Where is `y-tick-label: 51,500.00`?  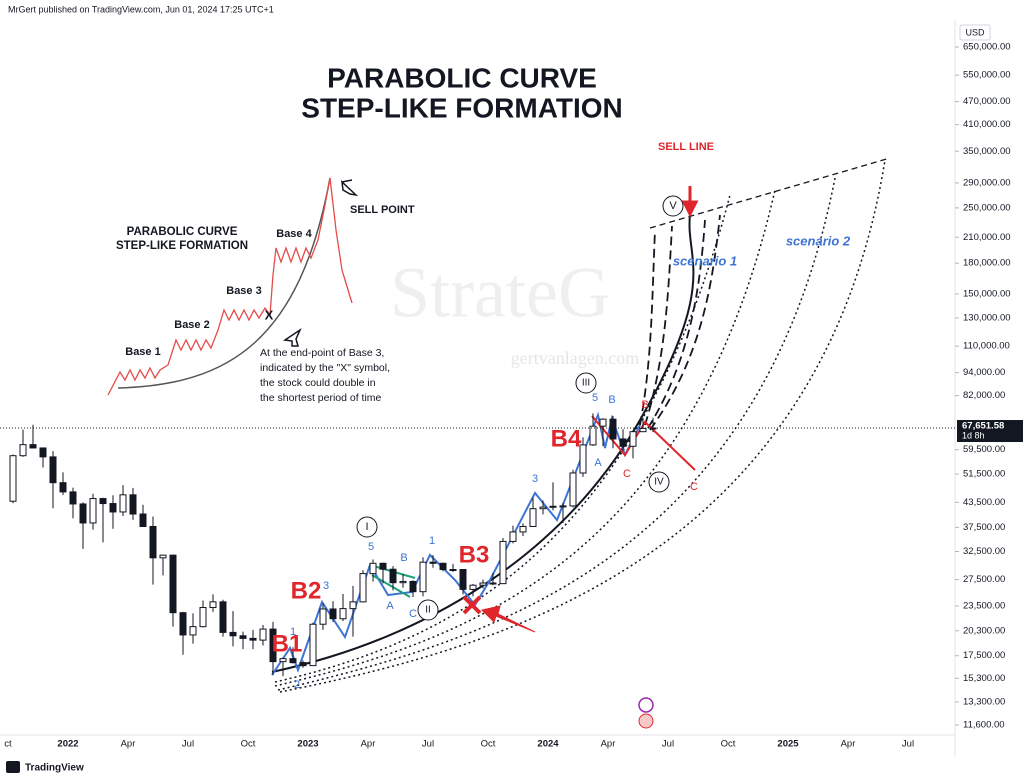 y-tick-label: 51,500.00 is located at coordinates (984, 473).